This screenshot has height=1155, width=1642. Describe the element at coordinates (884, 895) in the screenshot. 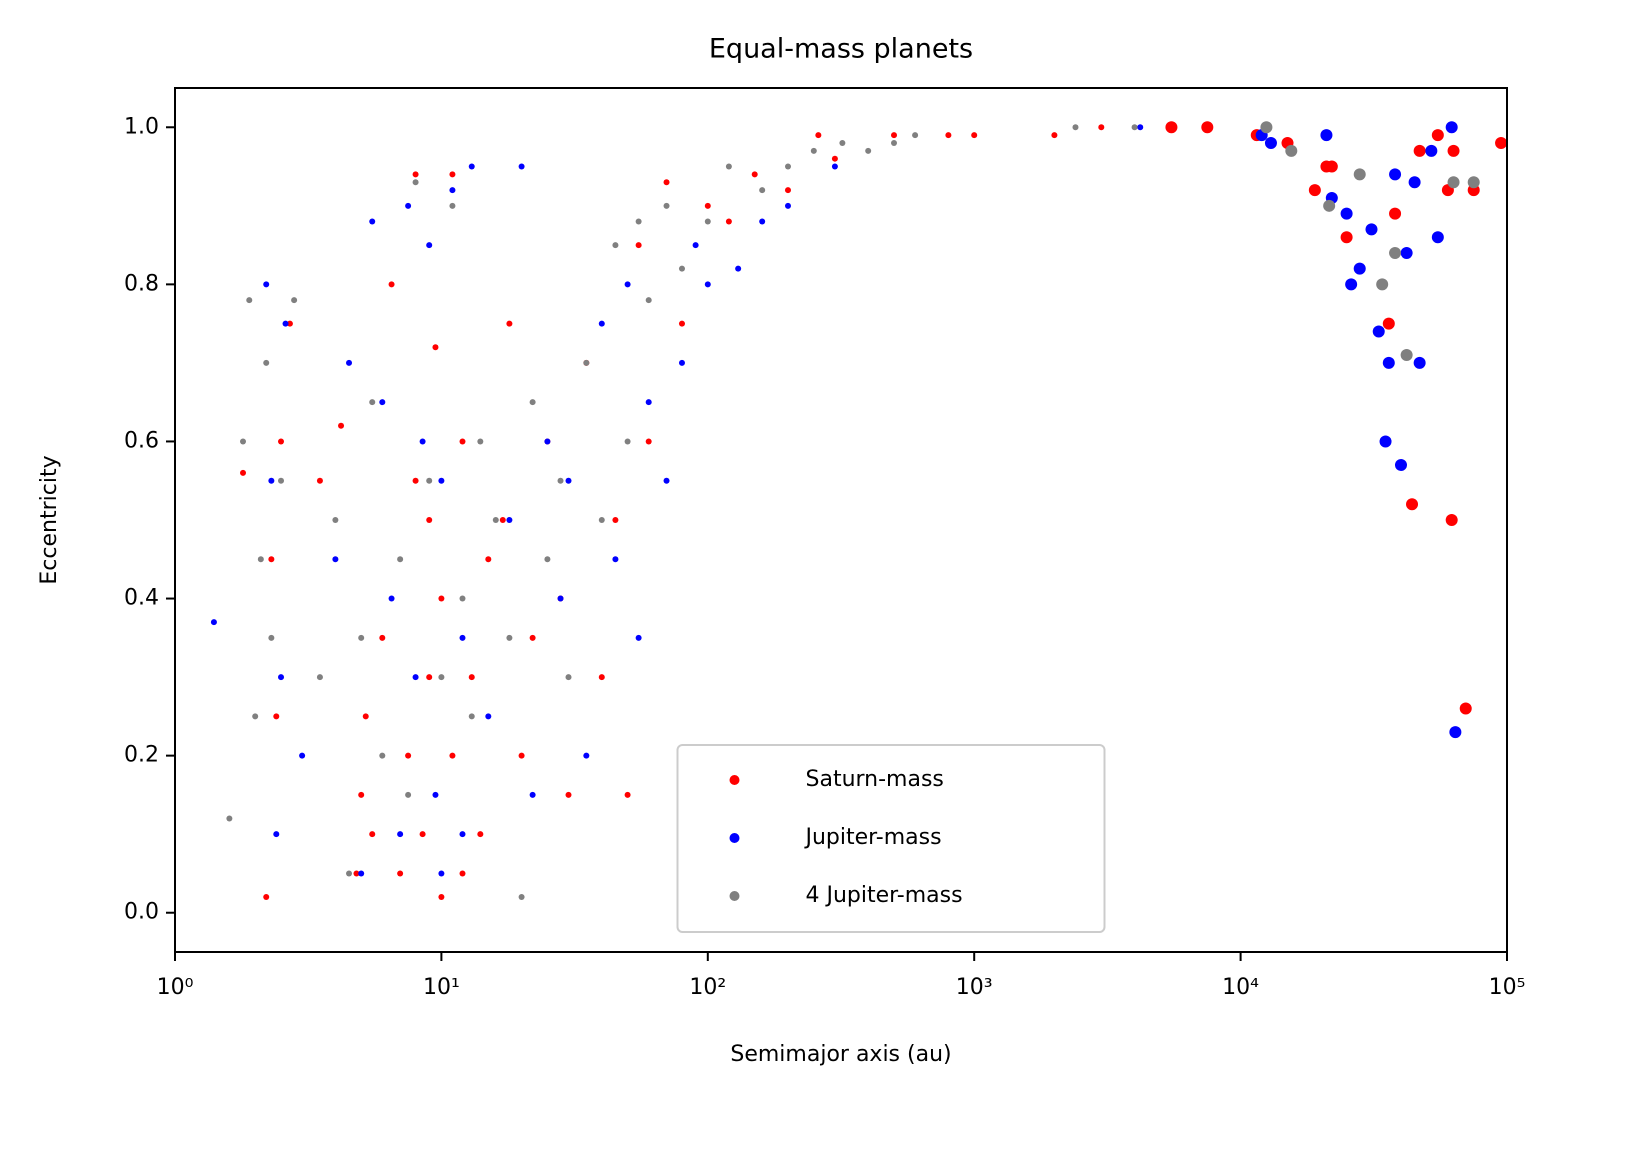

I see `legend-label: 4 Jupiter-mass` at that location.